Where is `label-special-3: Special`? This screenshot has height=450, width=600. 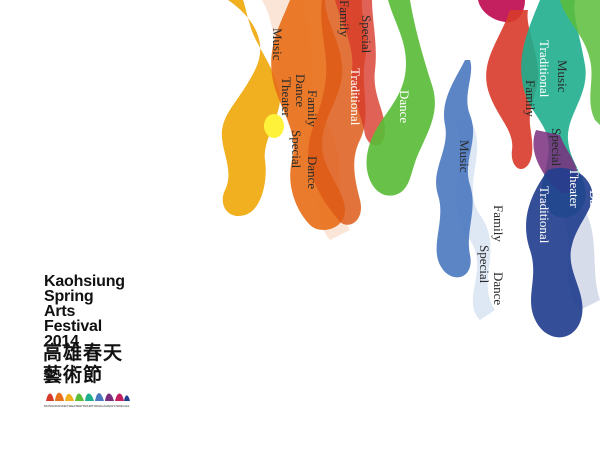 label-special-3: Special is located at coordinates (484, 264).